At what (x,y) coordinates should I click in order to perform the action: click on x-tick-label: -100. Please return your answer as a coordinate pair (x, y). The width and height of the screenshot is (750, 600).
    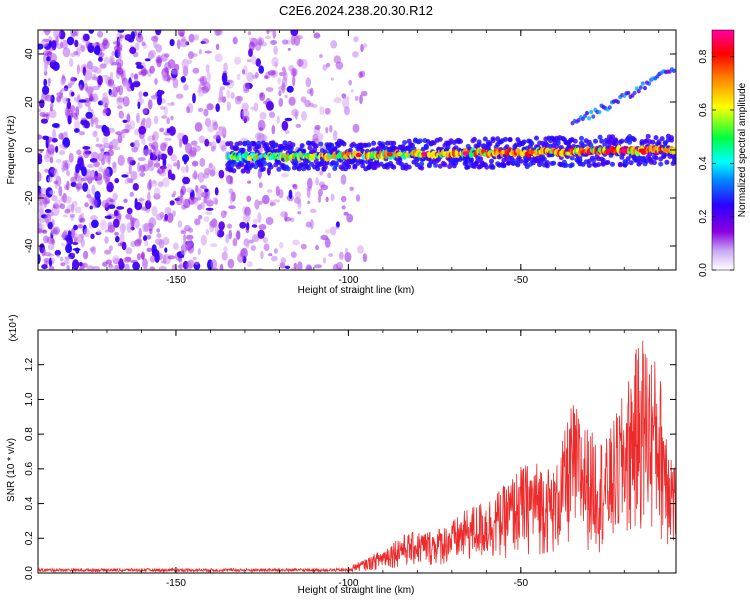
    Looking at the image, I should click on (348, 583).